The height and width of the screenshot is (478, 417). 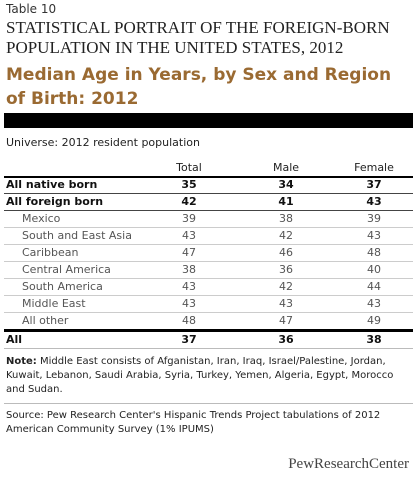 I want to click on table-row: South and East Asia 43 42 43, so click(x=208, y=236).